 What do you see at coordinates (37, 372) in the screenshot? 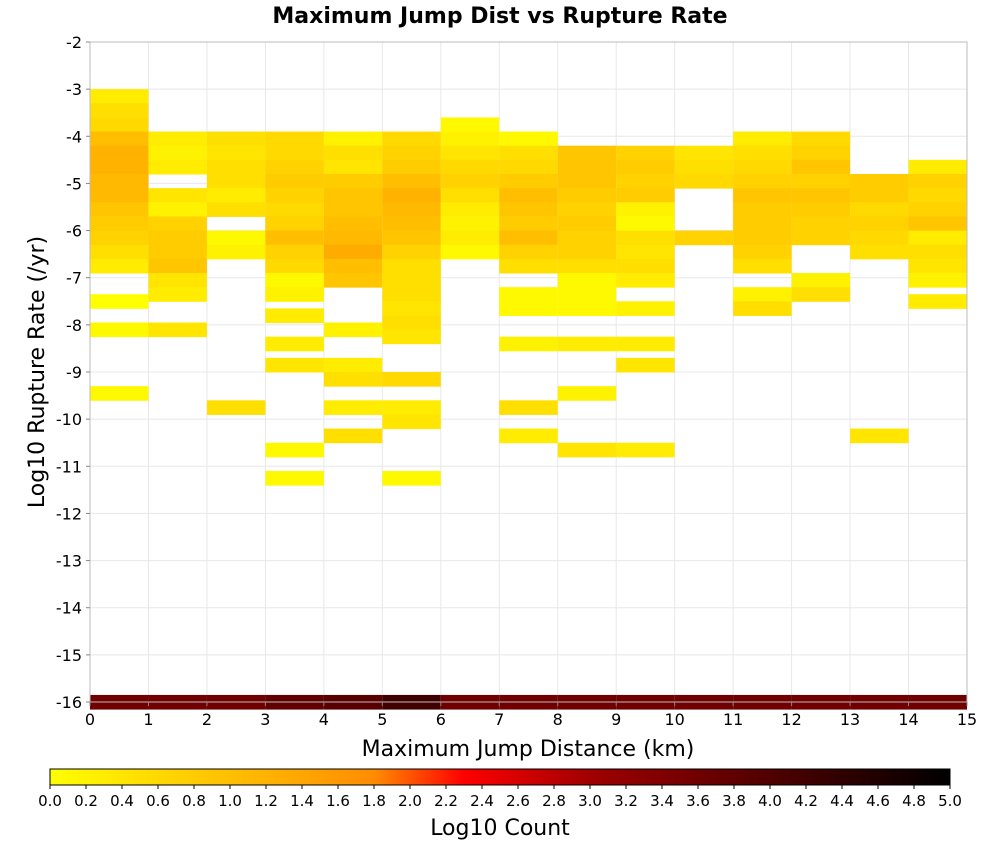
I see `y-axis-label: Log10 Rupture Rate (/yr)` at bounding box center [37, 372].